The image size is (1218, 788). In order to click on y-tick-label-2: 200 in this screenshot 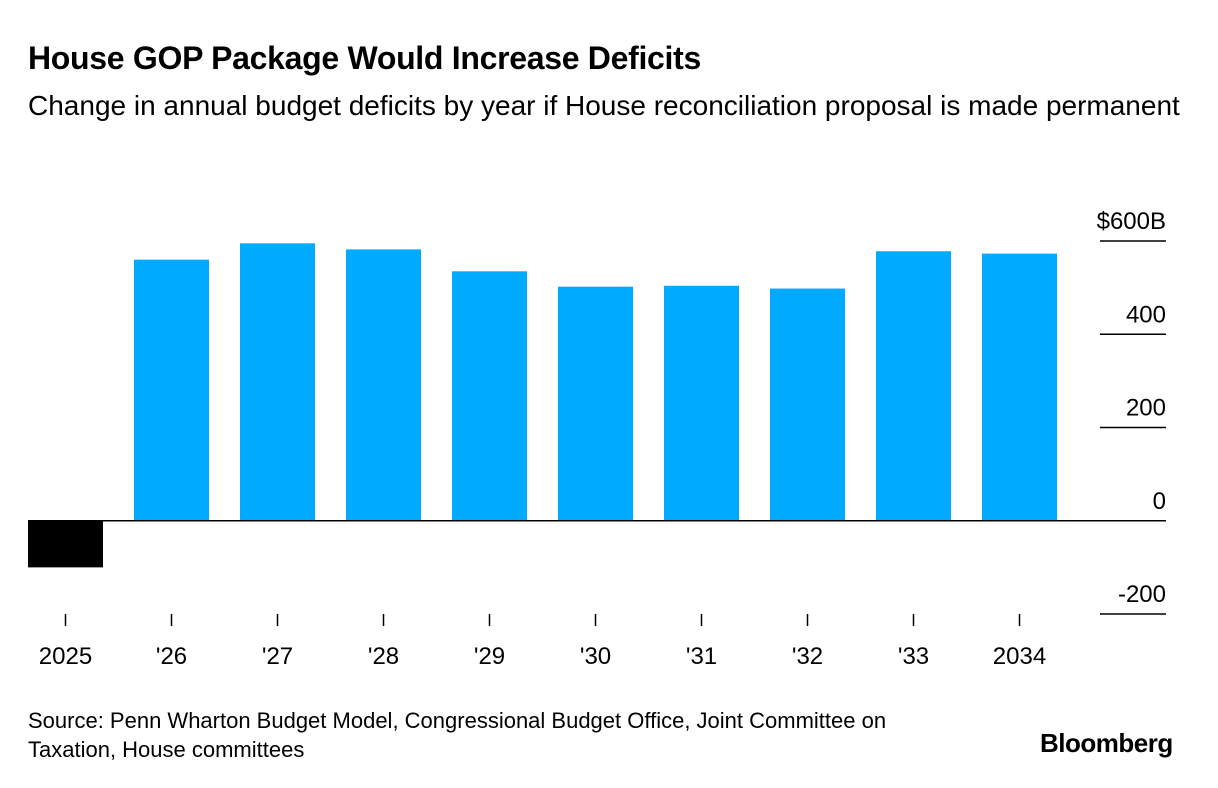, I will do `click(1146, 408)`.